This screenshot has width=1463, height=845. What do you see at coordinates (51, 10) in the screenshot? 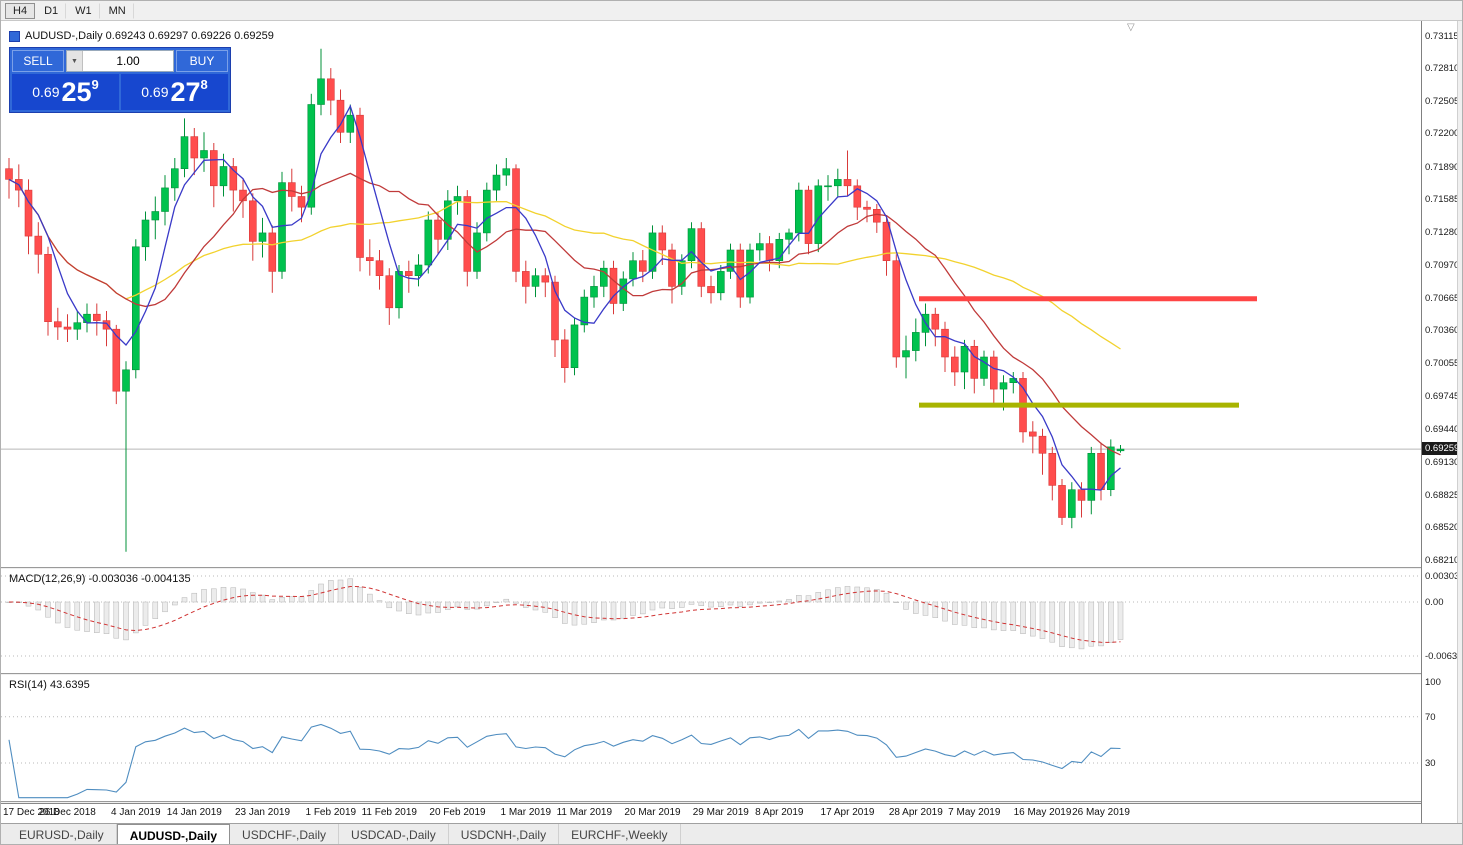
I see `timeframe-button-d1: D1` at bounding box center [51, 10].